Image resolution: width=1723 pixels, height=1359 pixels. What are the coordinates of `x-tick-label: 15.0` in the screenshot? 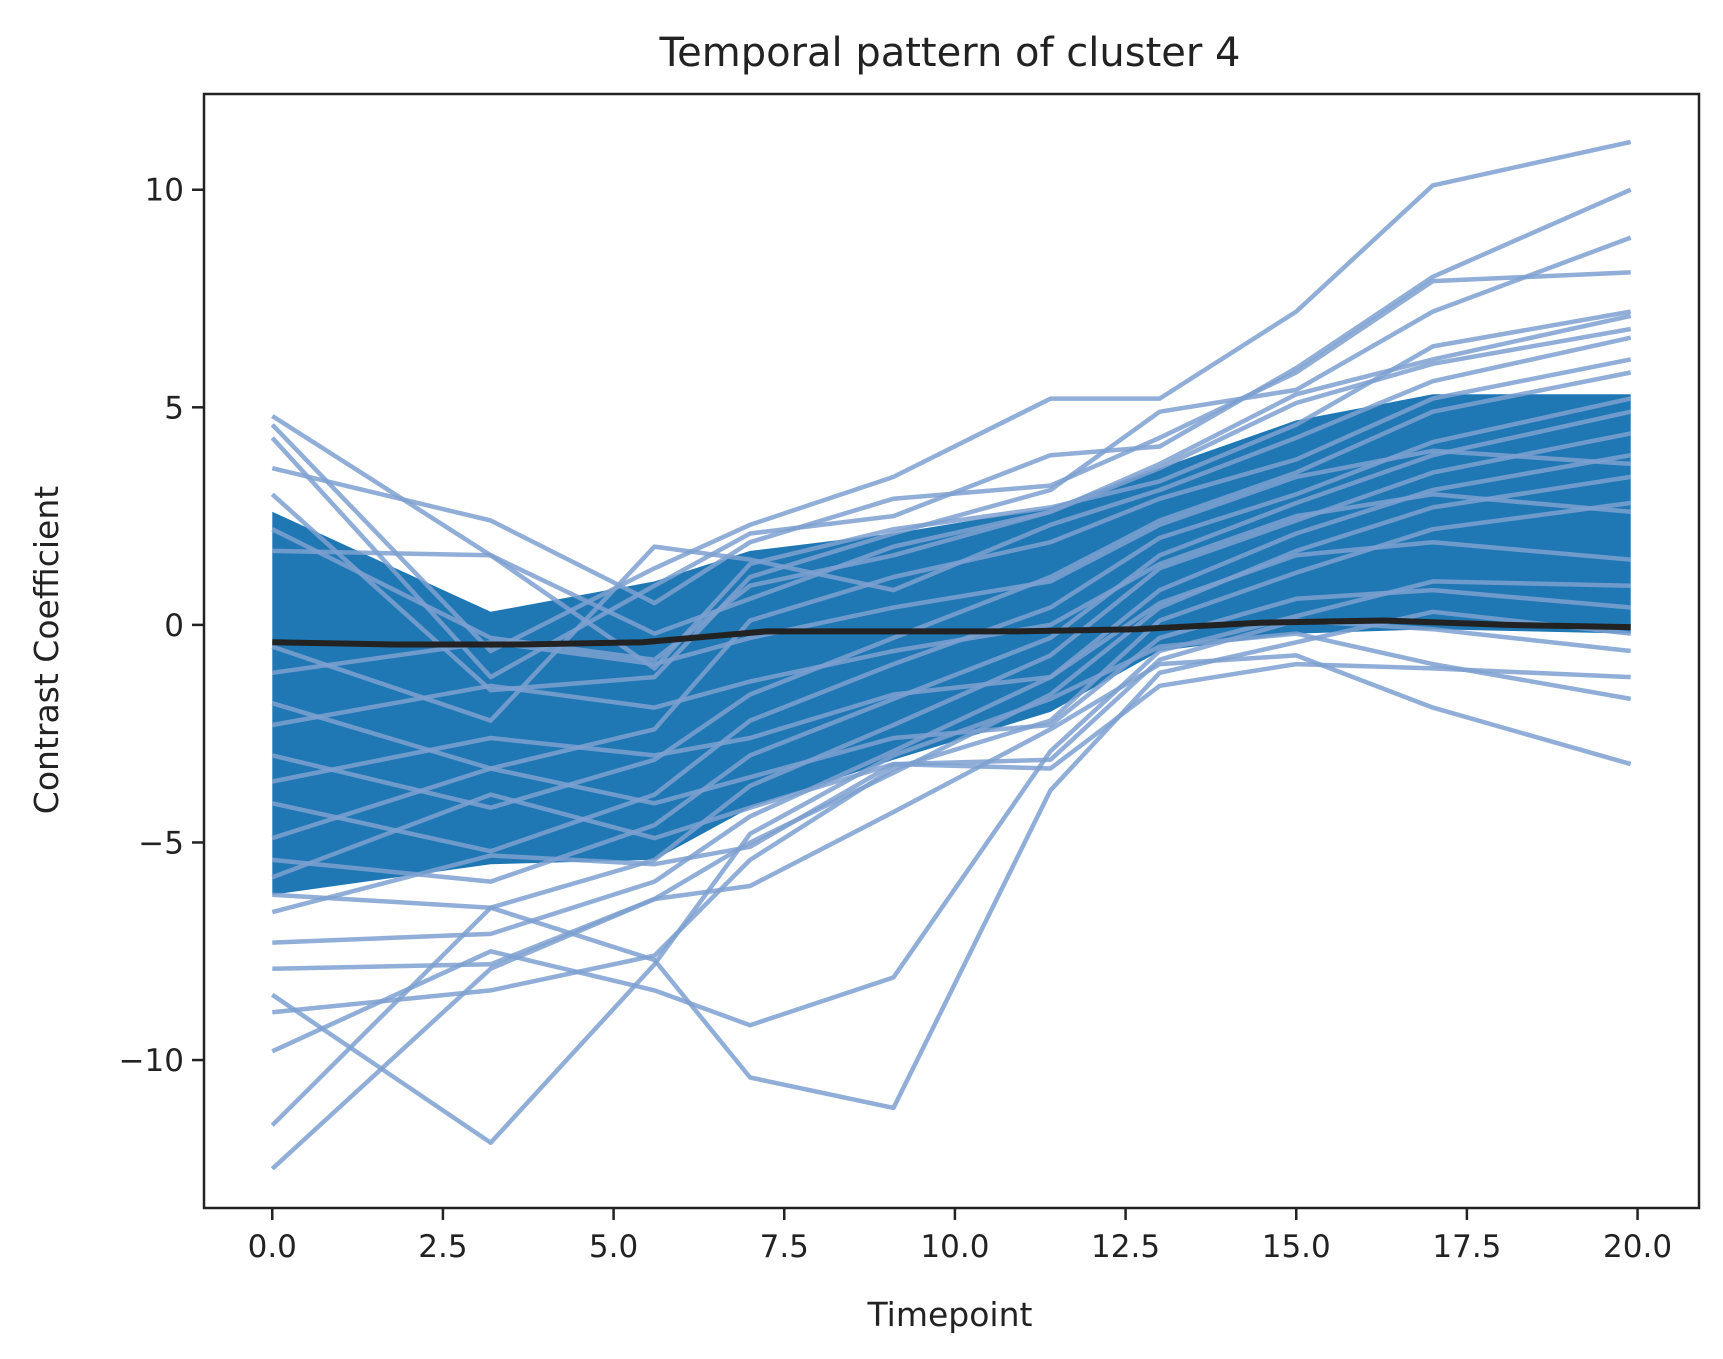 It's located at (1296, 1247).